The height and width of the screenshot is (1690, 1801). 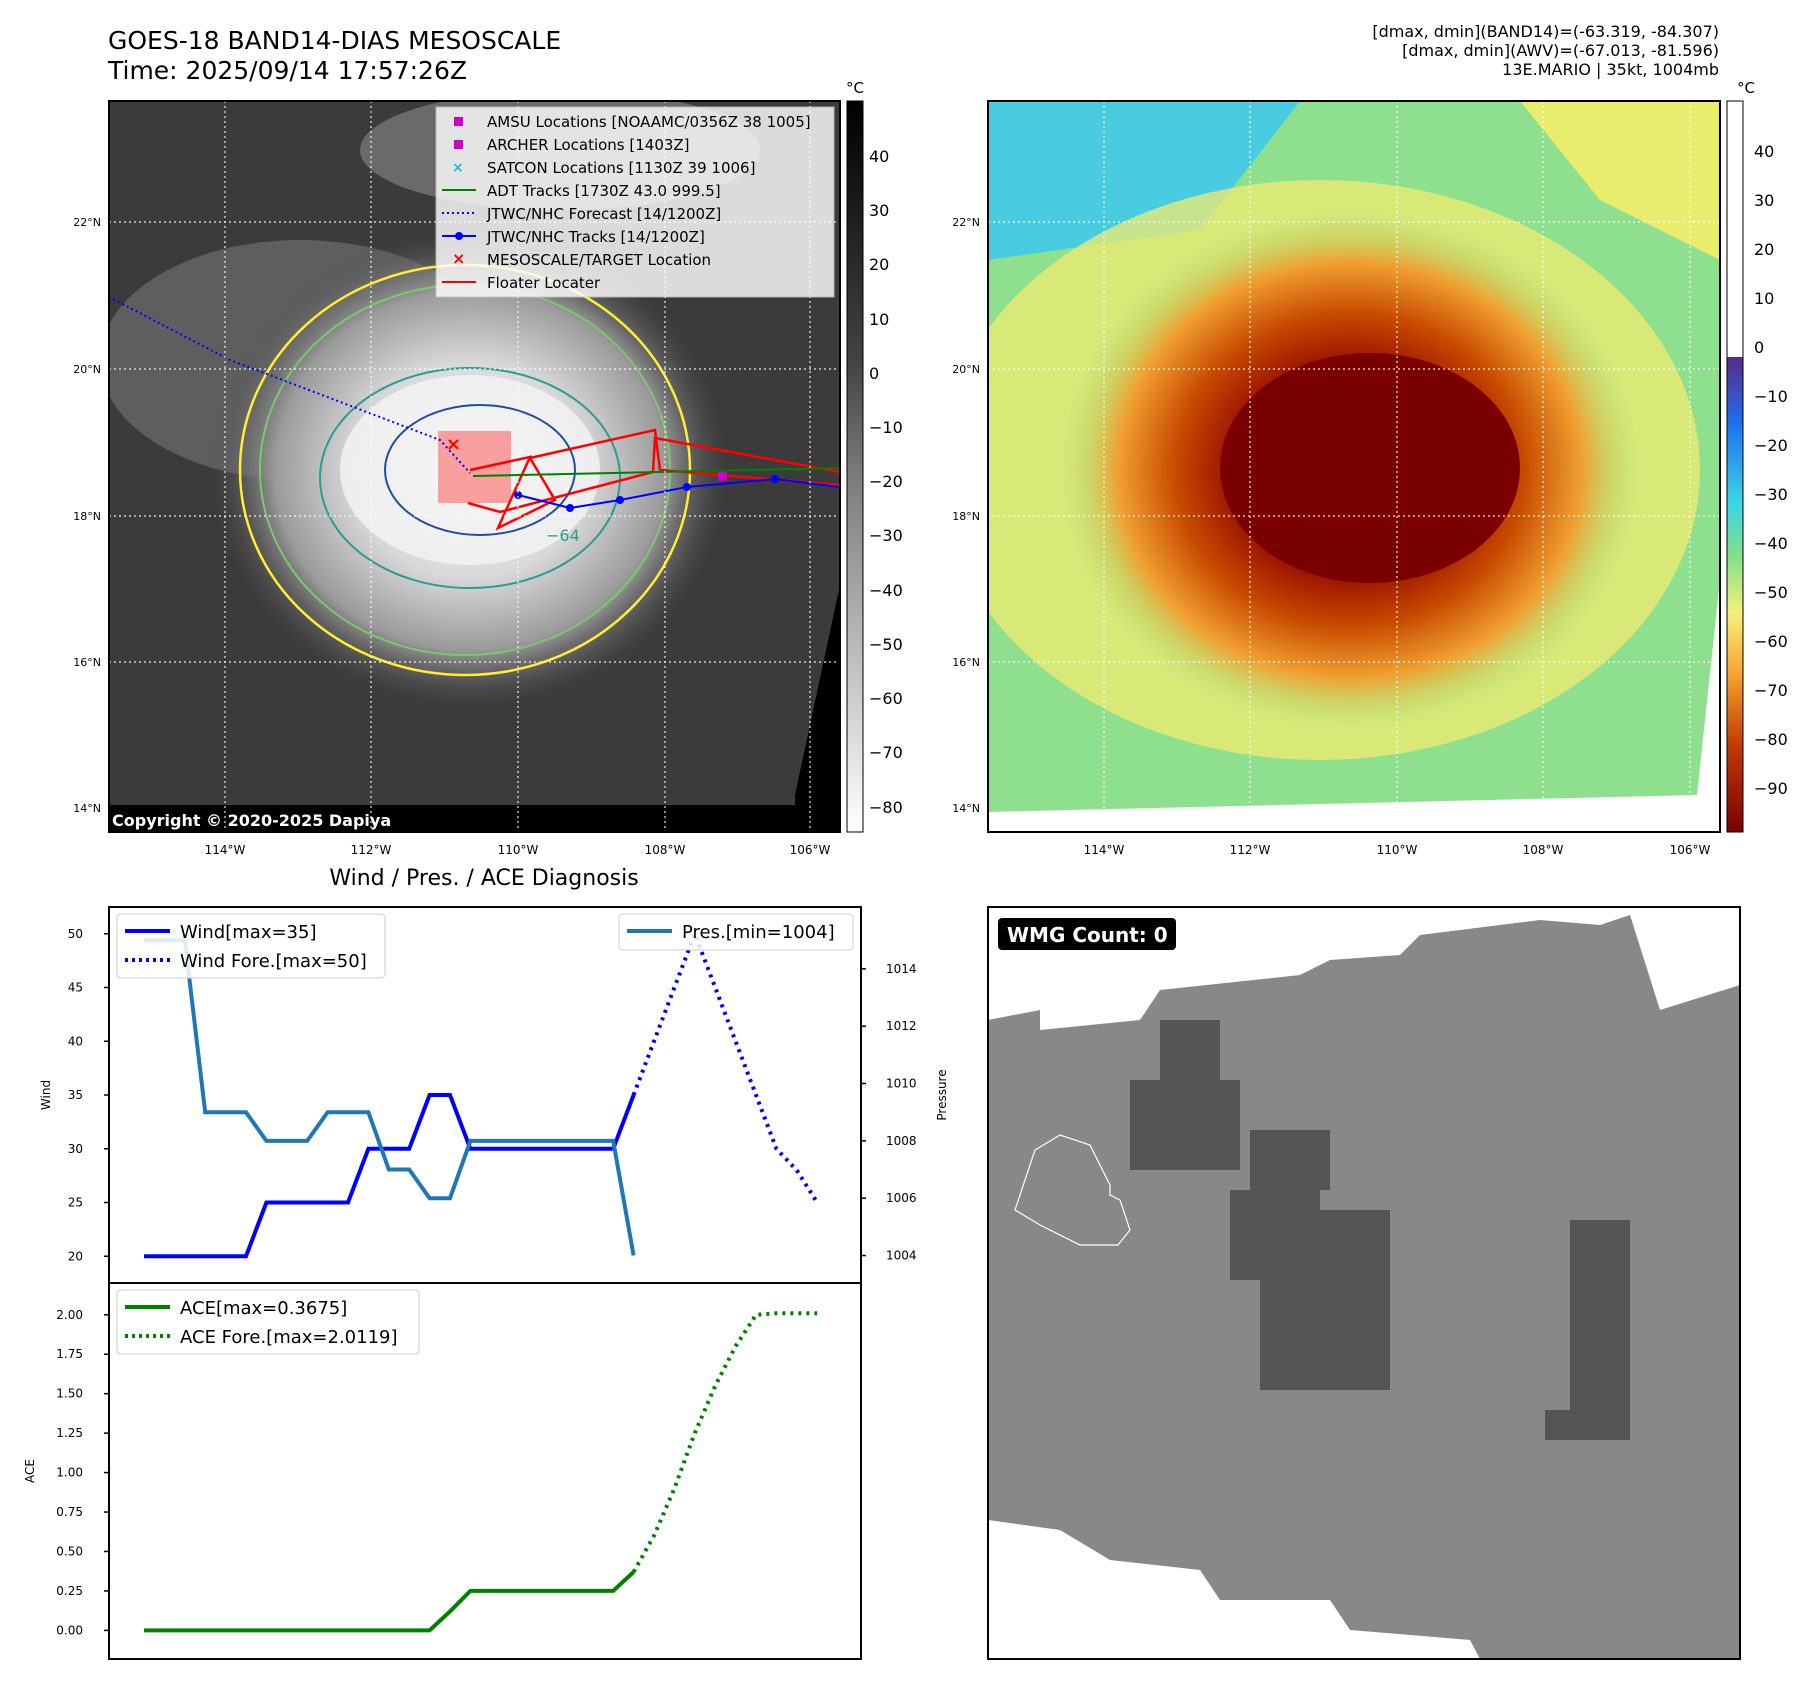 I want to click on ir-cb-tick: −30, so click(x=886, y=535).